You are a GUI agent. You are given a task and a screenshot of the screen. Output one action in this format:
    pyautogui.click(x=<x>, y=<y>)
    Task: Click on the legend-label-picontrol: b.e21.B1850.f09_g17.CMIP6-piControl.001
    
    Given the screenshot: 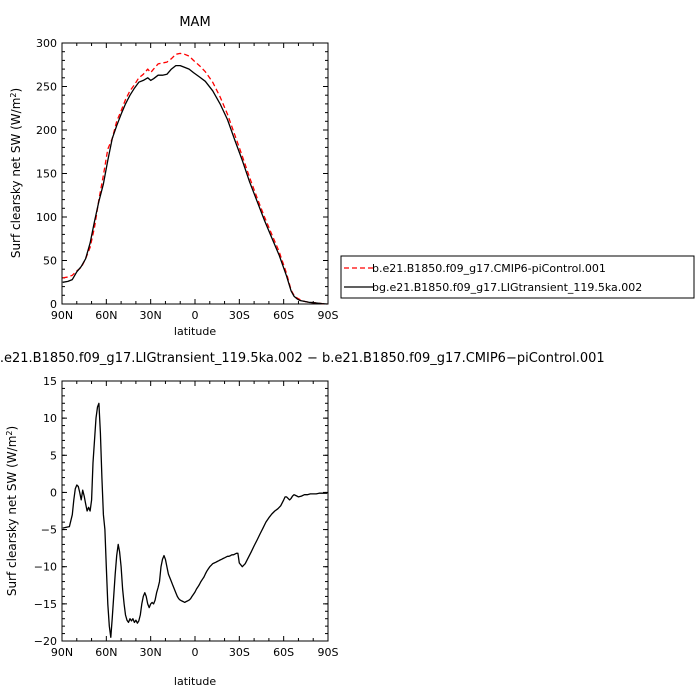 What is the action you would take?
    pyautogui.click(x=489, y=268)
    